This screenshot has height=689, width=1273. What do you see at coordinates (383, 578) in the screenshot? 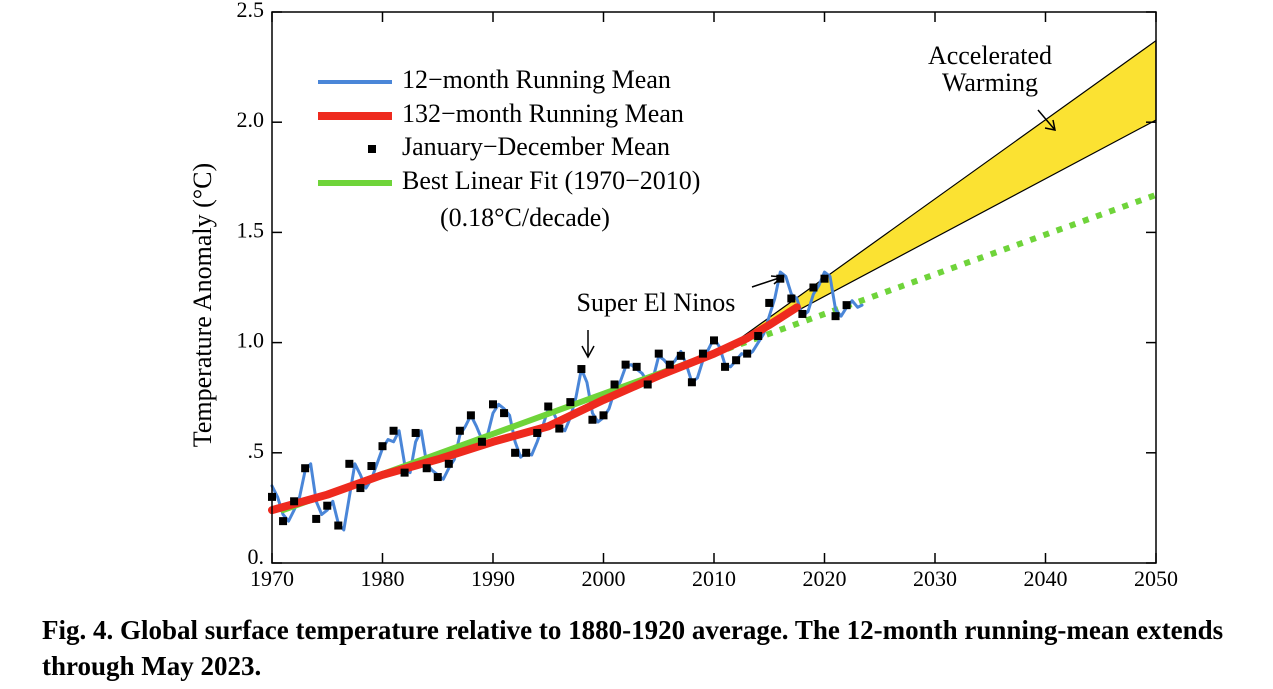
I see `x-tick-label: 1980` at bounding box center [383, 578].